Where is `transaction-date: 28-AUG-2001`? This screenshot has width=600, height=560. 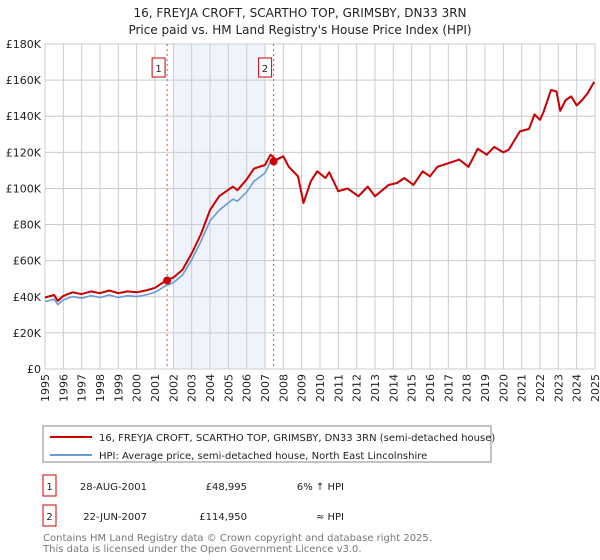 transaction-date: 28-AUG-2001 is located at coordinates (113, 487).